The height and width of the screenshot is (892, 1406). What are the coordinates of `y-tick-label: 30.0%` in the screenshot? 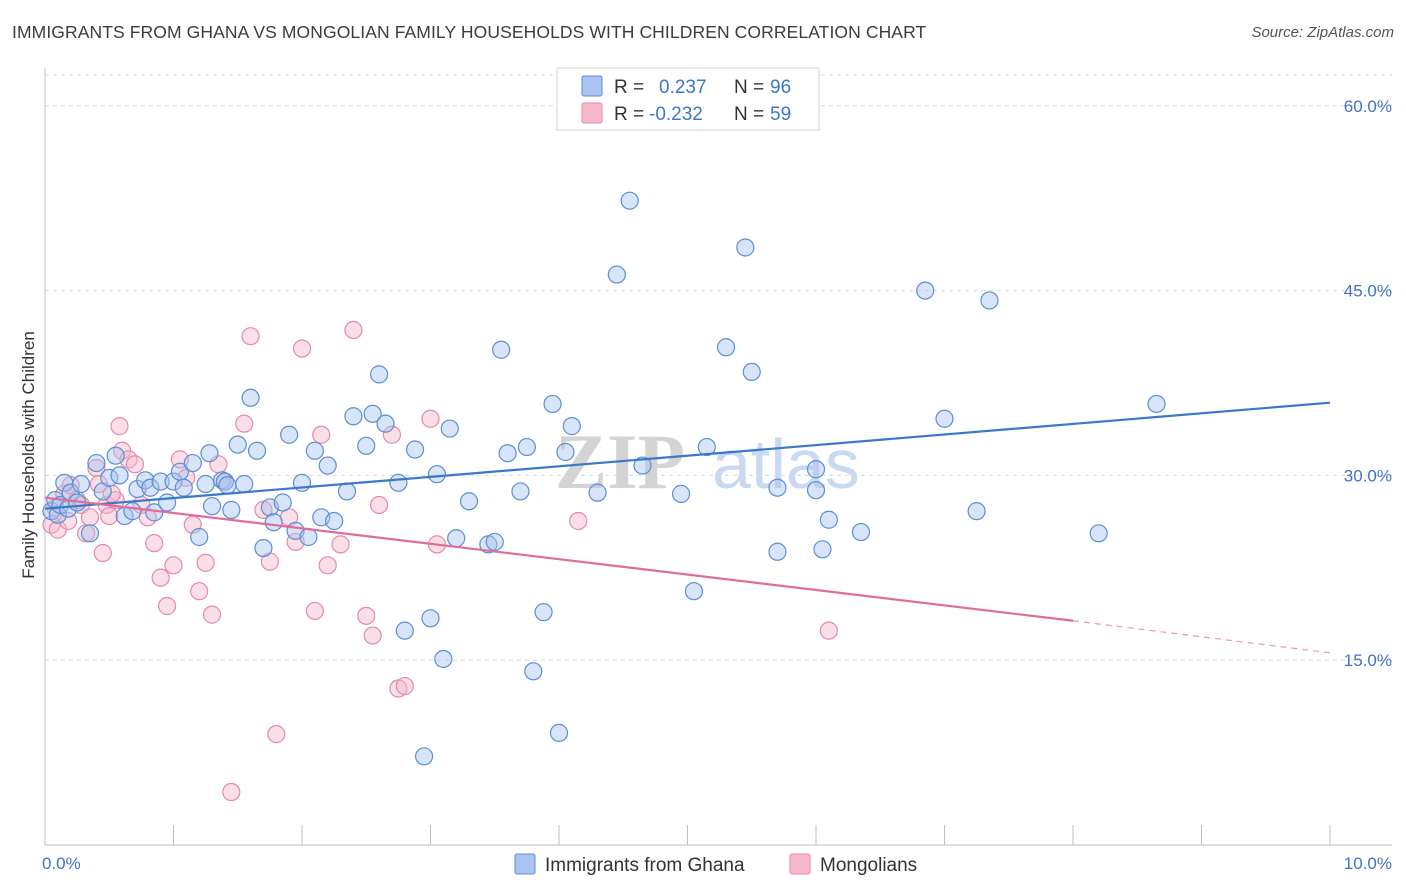 It's located at (1368, 475).